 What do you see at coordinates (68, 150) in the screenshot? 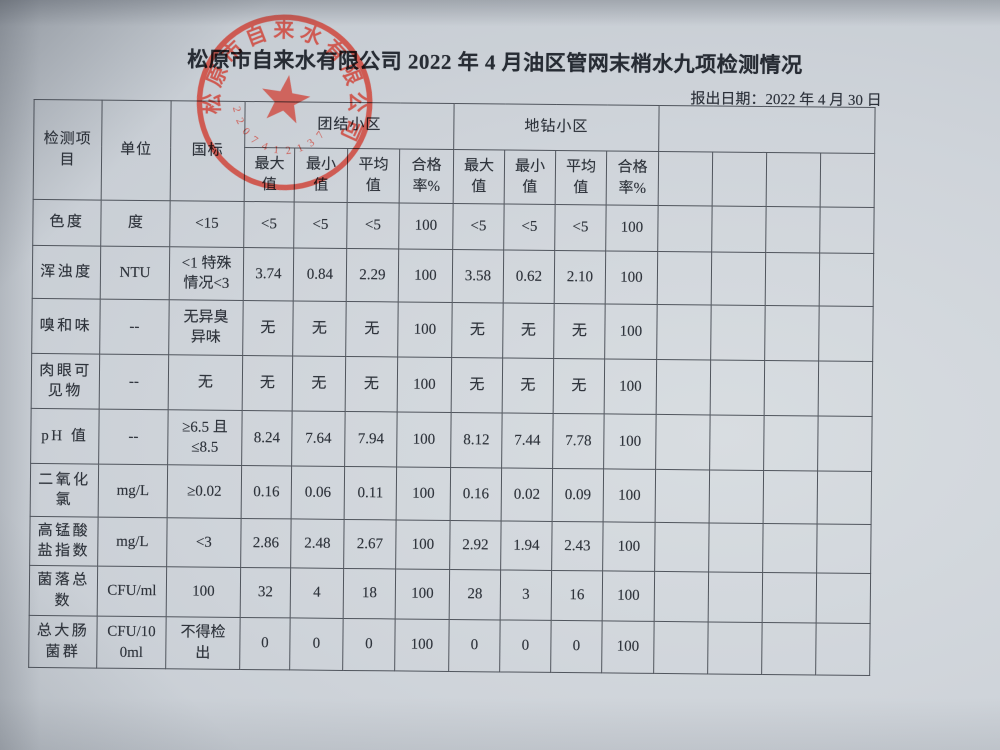
I see `header-item: 检测项 目` at bounding box center [68, 150].